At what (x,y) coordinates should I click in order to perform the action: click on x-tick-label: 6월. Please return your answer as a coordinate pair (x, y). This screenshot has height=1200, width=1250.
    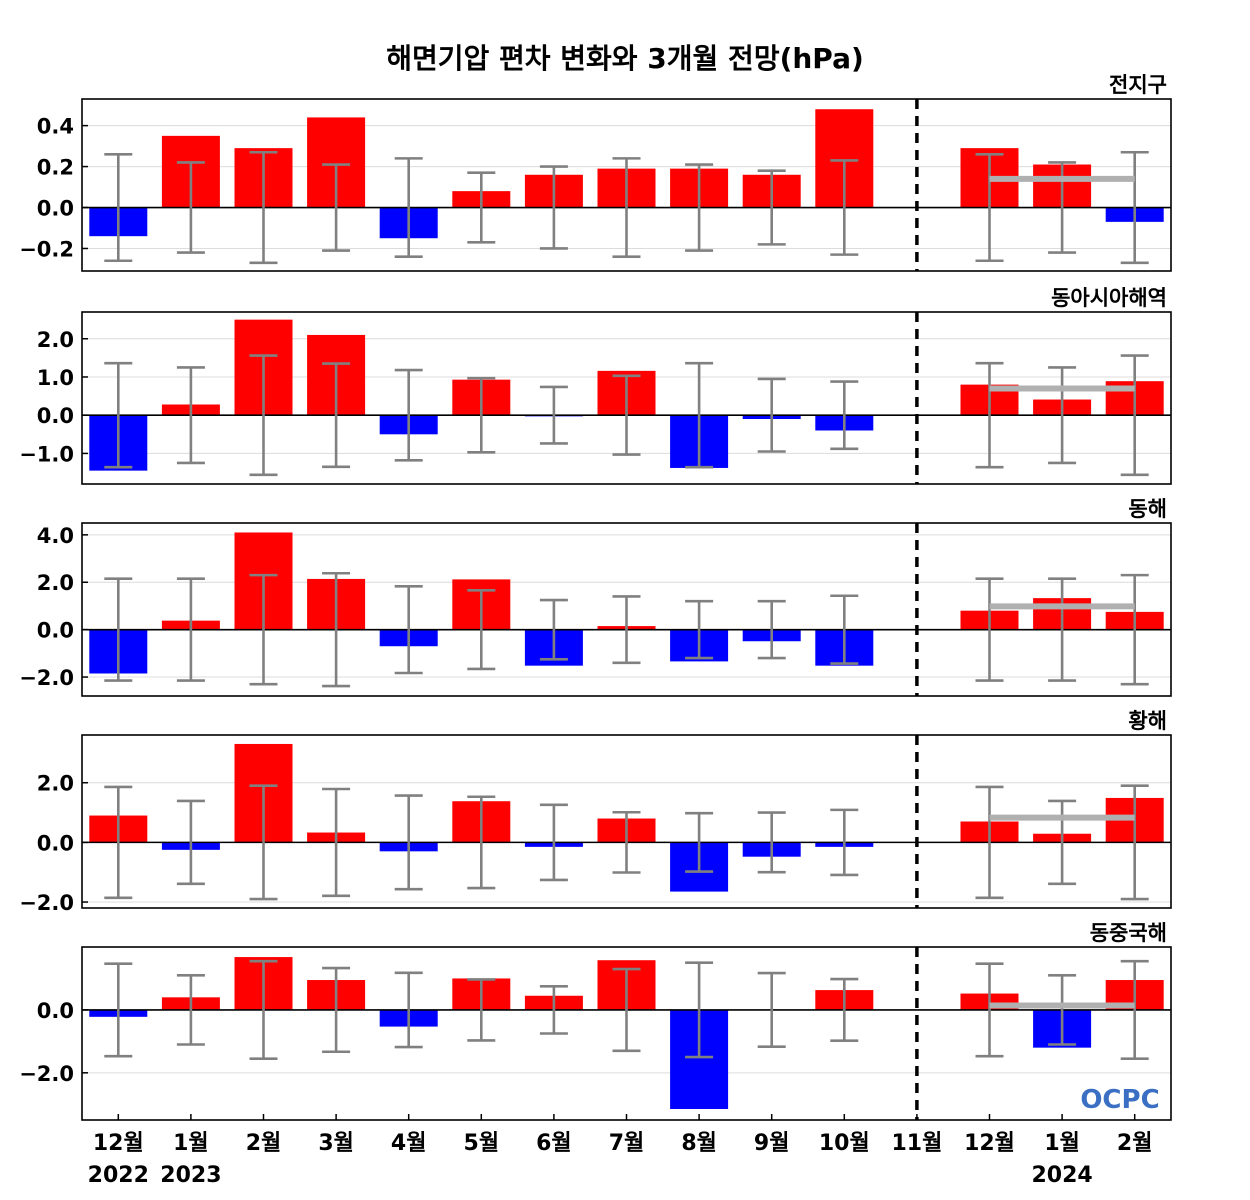
    Looking at the image, I should click on (554, 1143).